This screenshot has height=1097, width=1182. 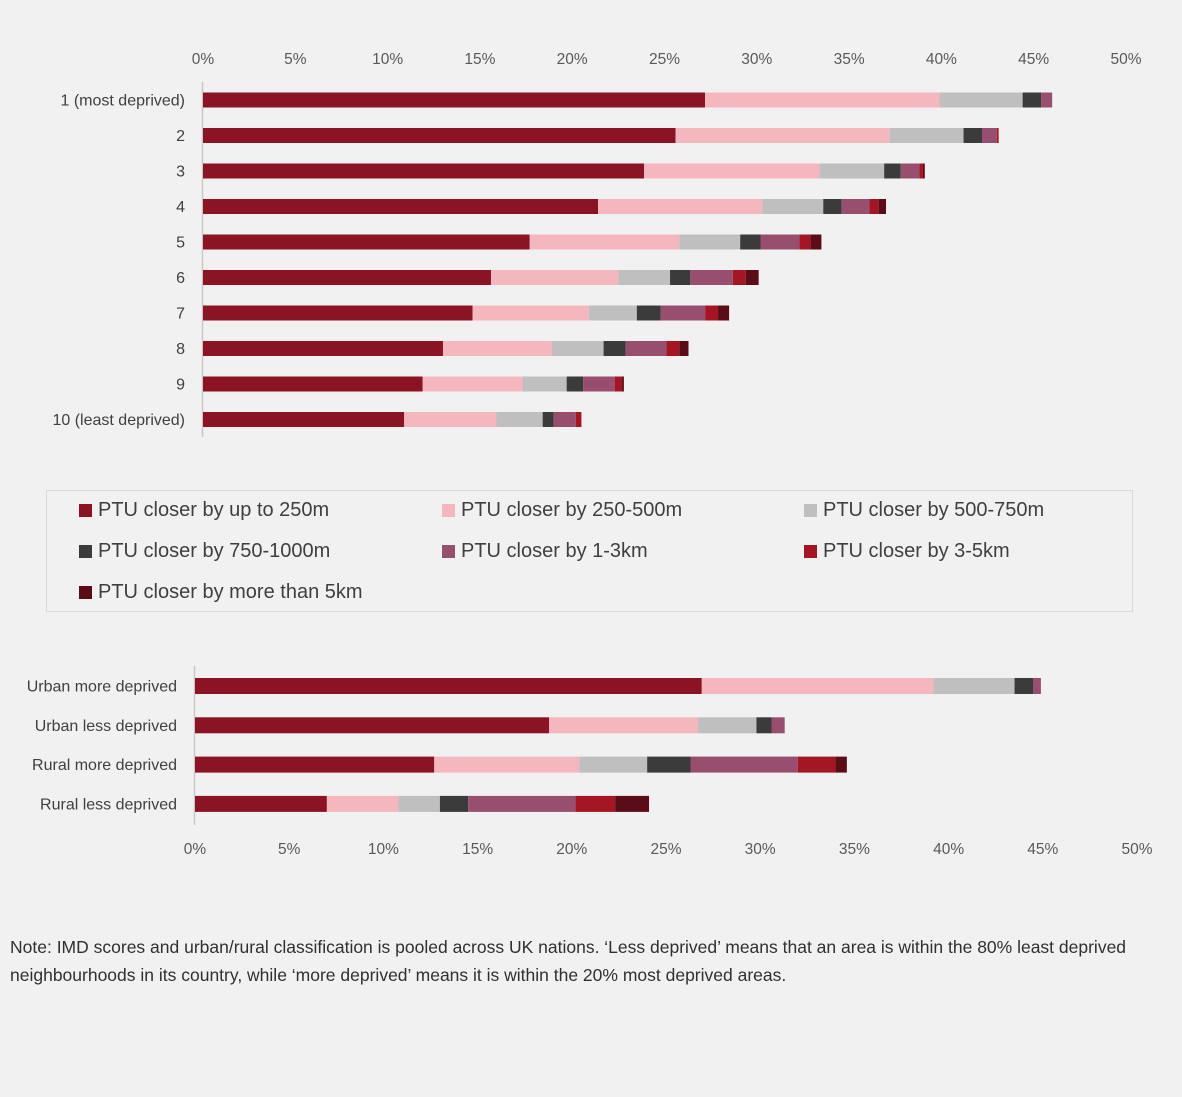 What do you see at coordinates (214, 510) in the screenshot?
I see `legend-label: PTU closer by up to 250m` at bounding box center [214, 510].